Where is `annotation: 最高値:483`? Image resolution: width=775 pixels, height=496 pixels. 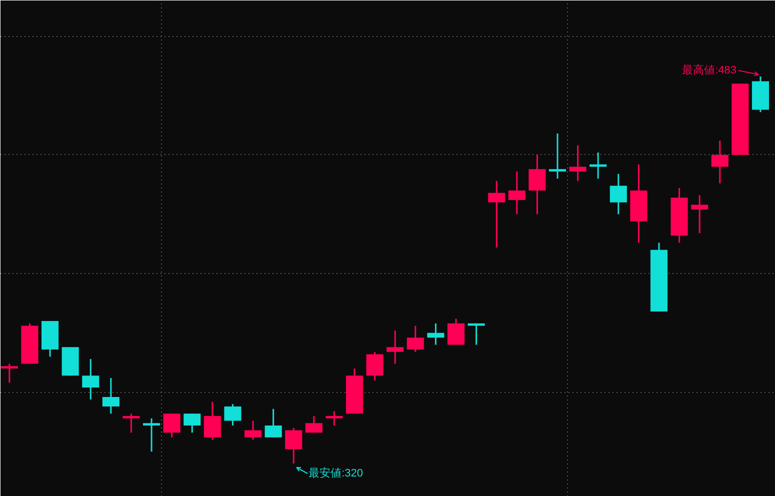 annotation: 最高値:483 is located at coordinates (709, 70).